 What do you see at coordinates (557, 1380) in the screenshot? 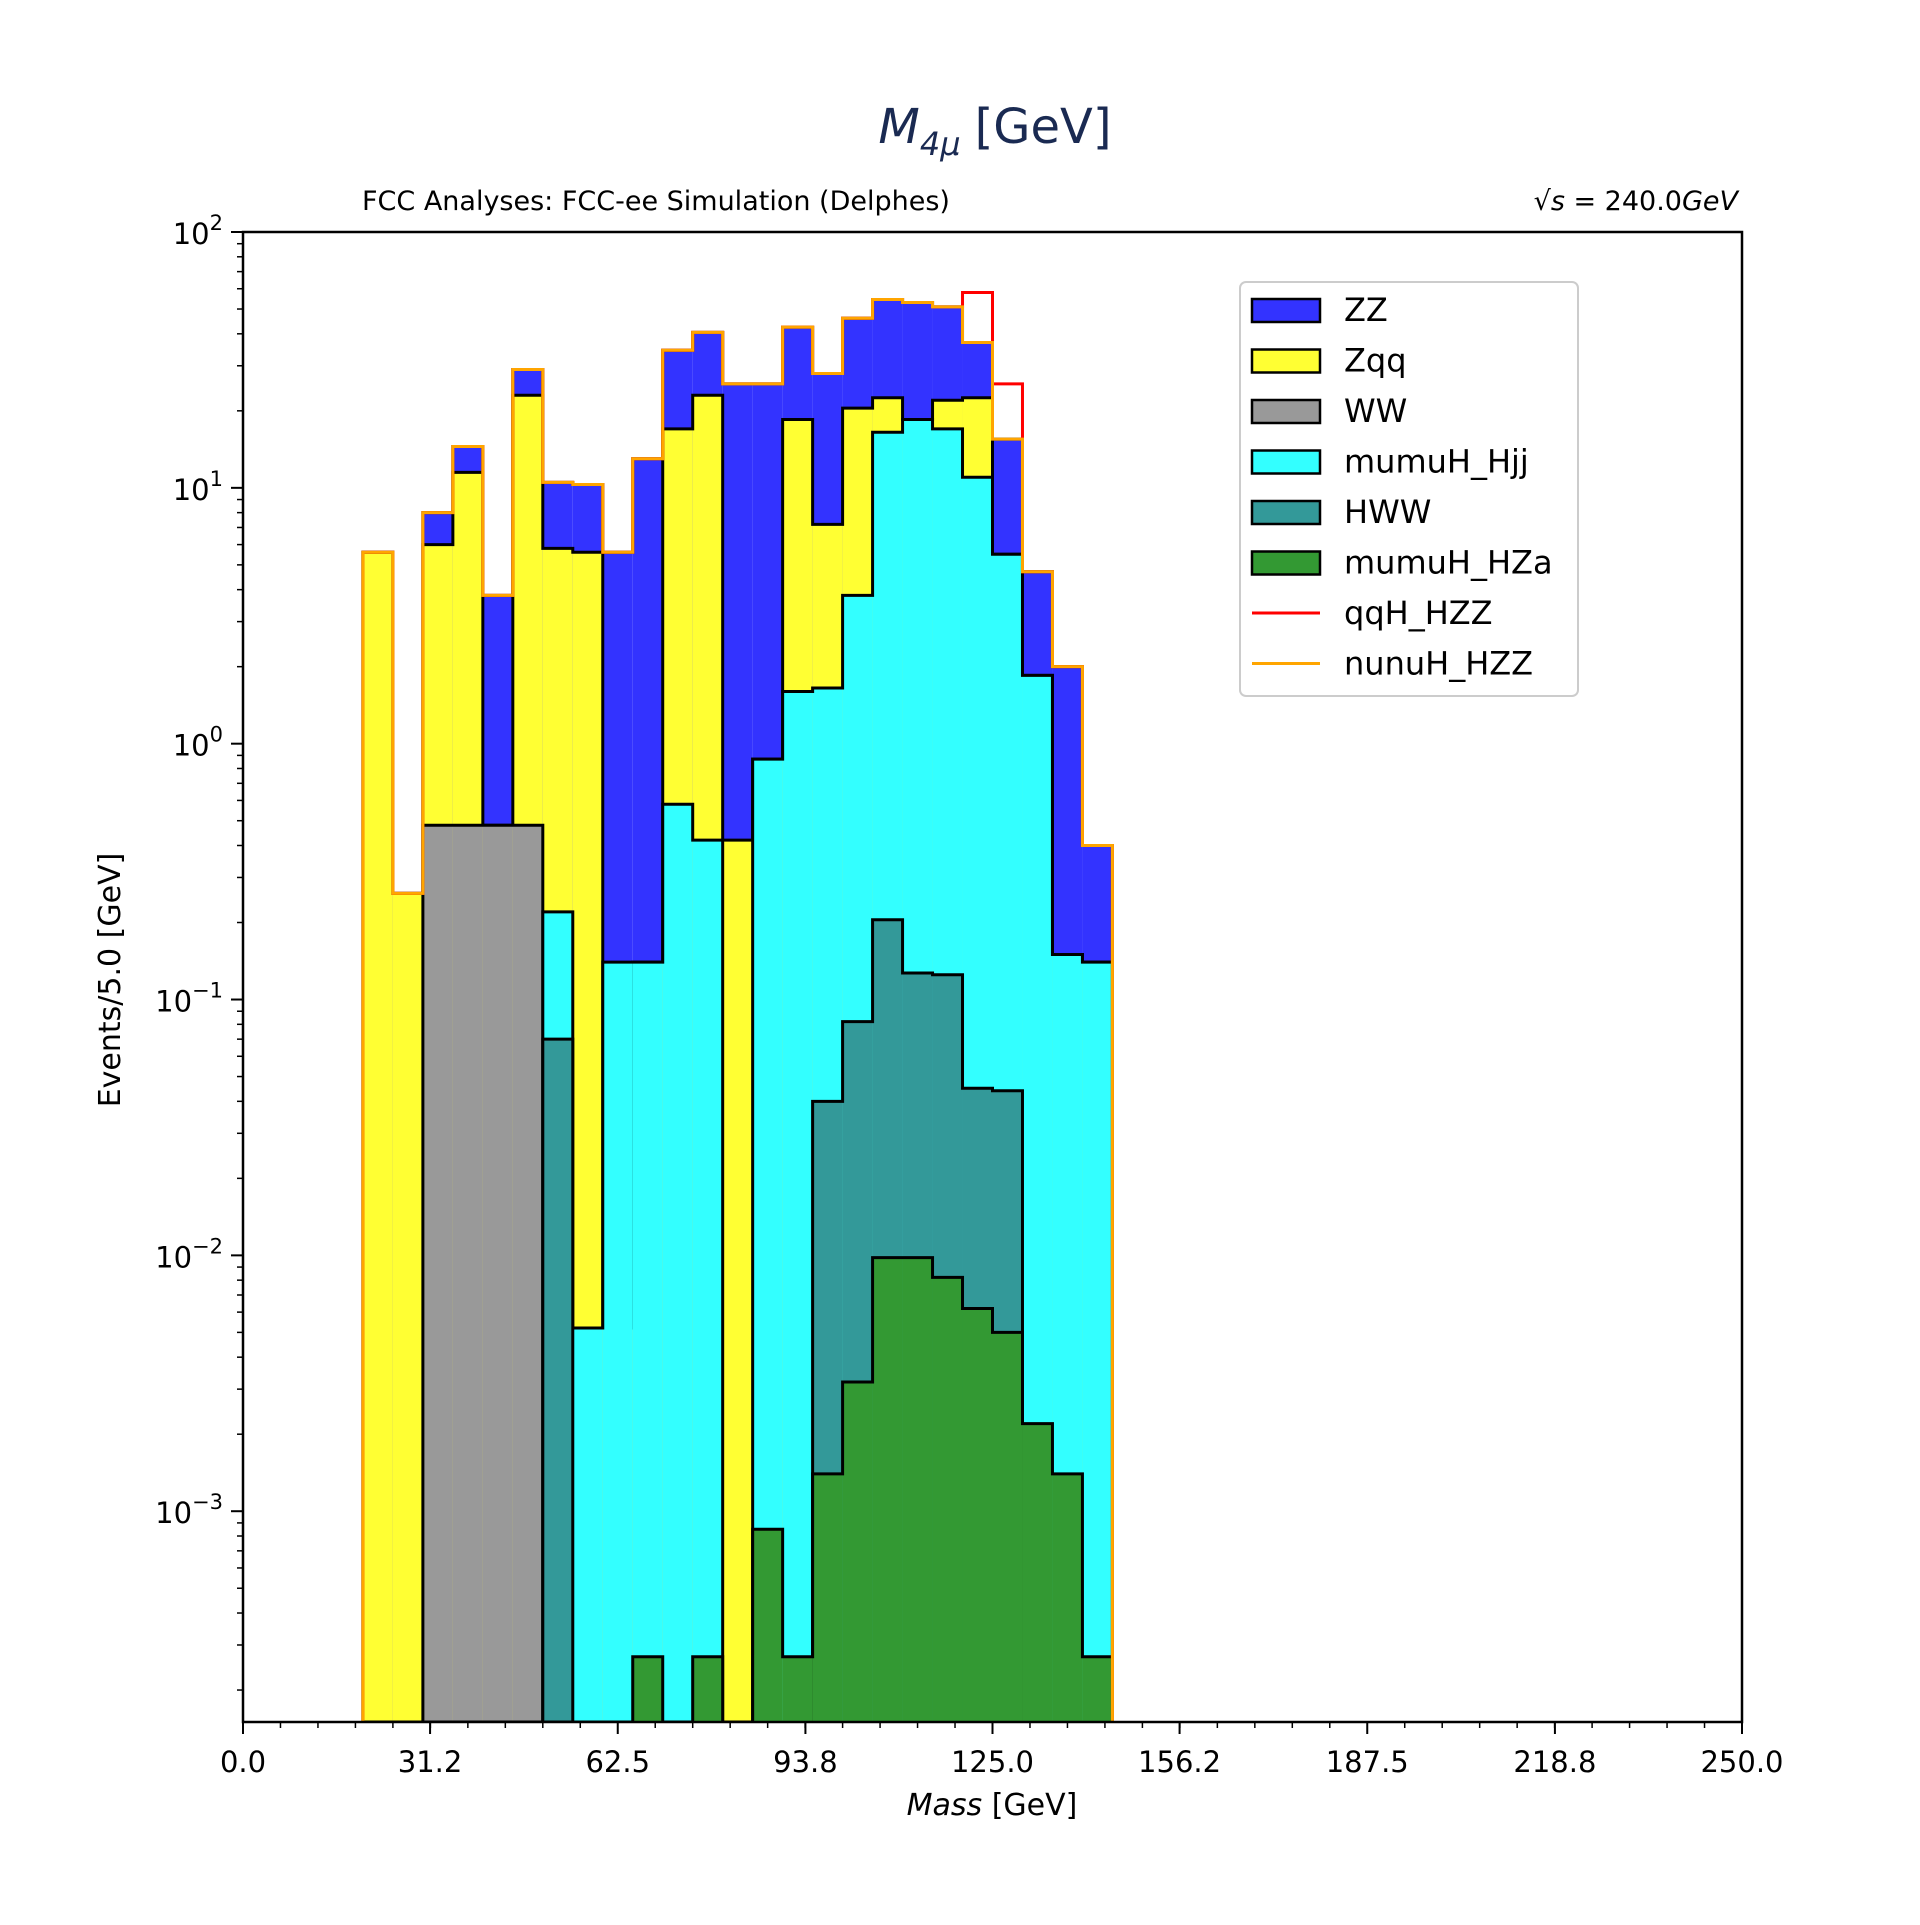
I see `bar-hww` at bounding box center [557, 1380].